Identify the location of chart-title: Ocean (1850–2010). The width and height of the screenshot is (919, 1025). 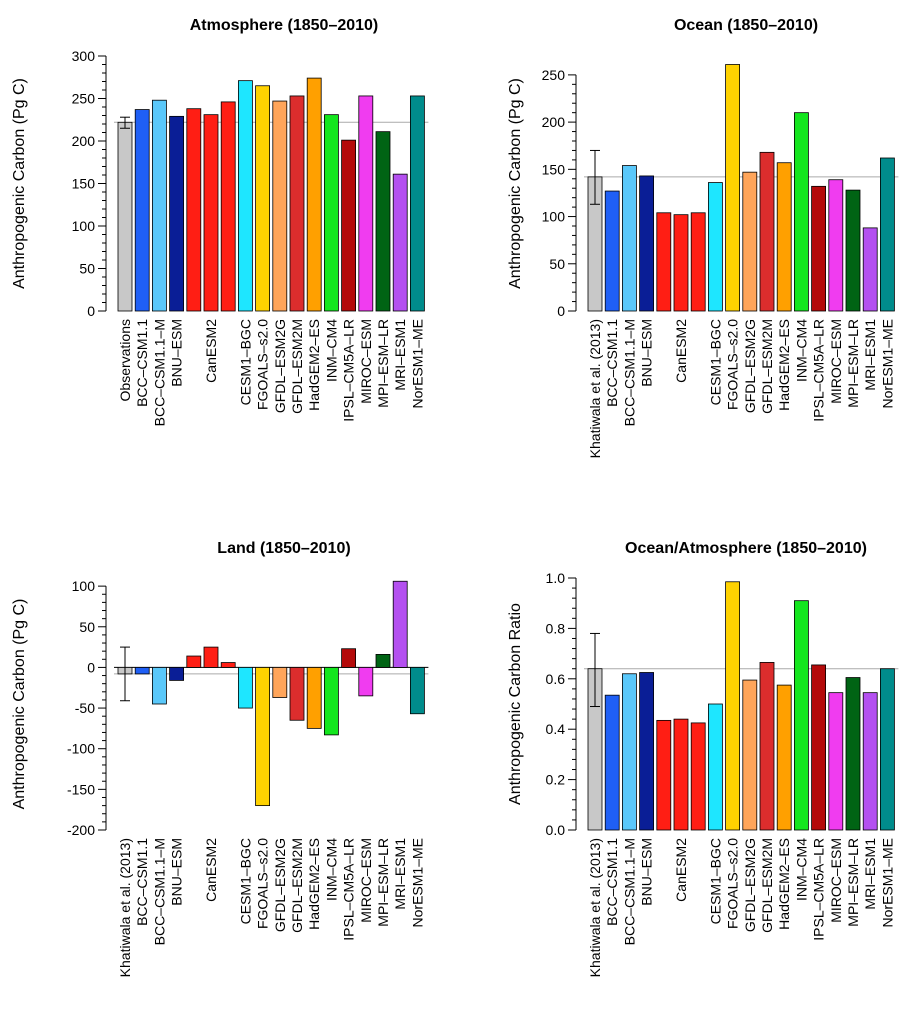
(746, 25).